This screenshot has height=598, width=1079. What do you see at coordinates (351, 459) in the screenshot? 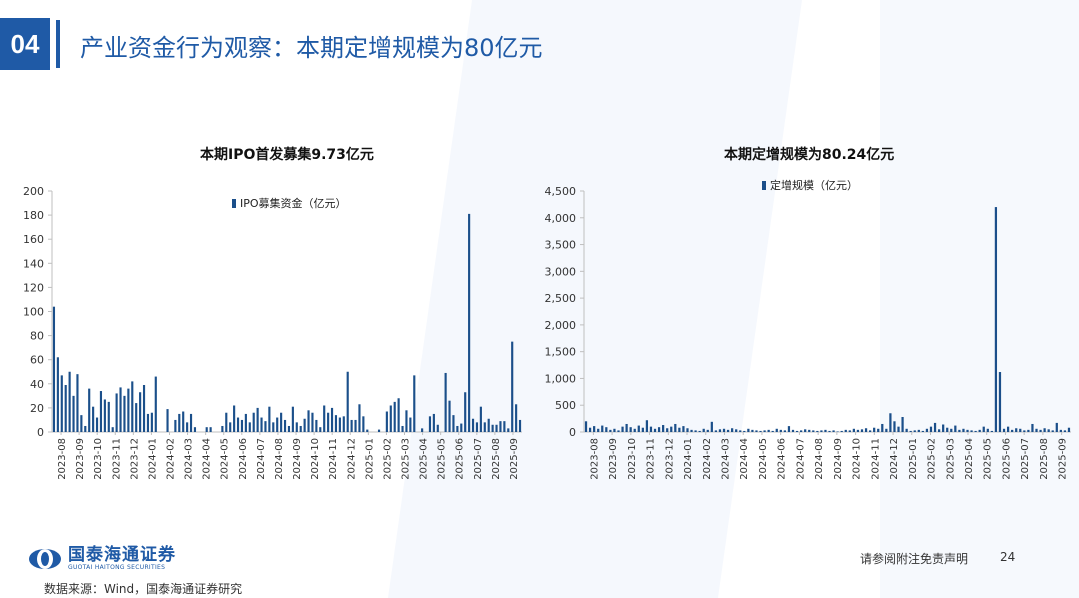
I see `x-tick-label: 2024-12` at bounding box center [351, 459].